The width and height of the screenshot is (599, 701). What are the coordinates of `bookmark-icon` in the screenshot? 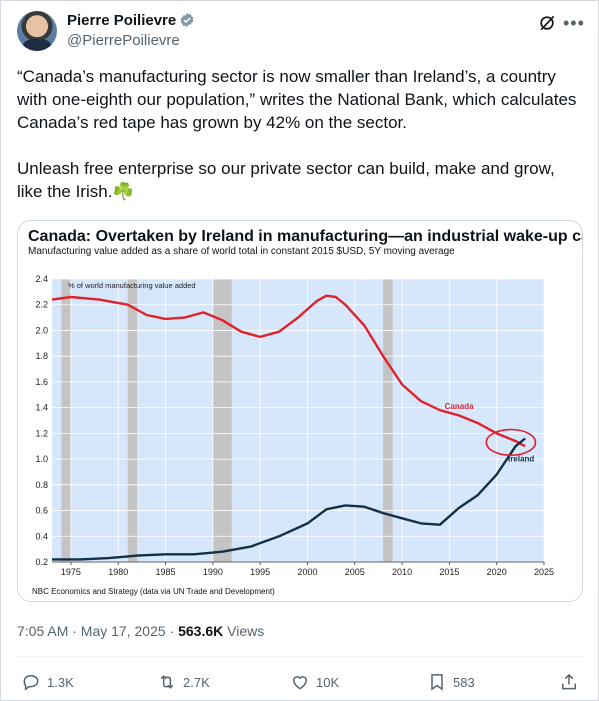 It's located at (437, 682).